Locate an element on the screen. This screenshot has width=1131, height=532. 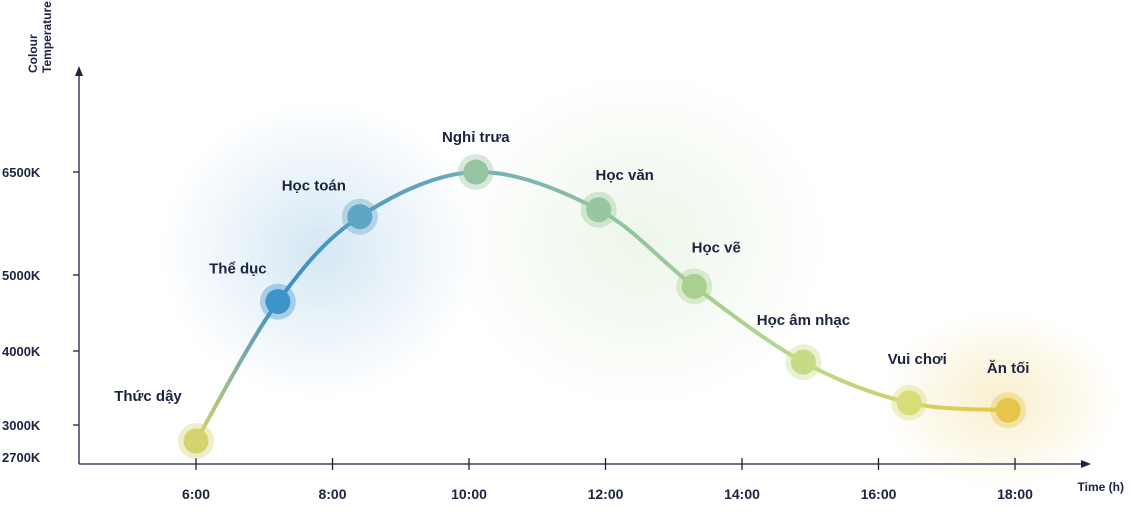
x-tick-label: 6:00 is located at coordinates (196, 494).